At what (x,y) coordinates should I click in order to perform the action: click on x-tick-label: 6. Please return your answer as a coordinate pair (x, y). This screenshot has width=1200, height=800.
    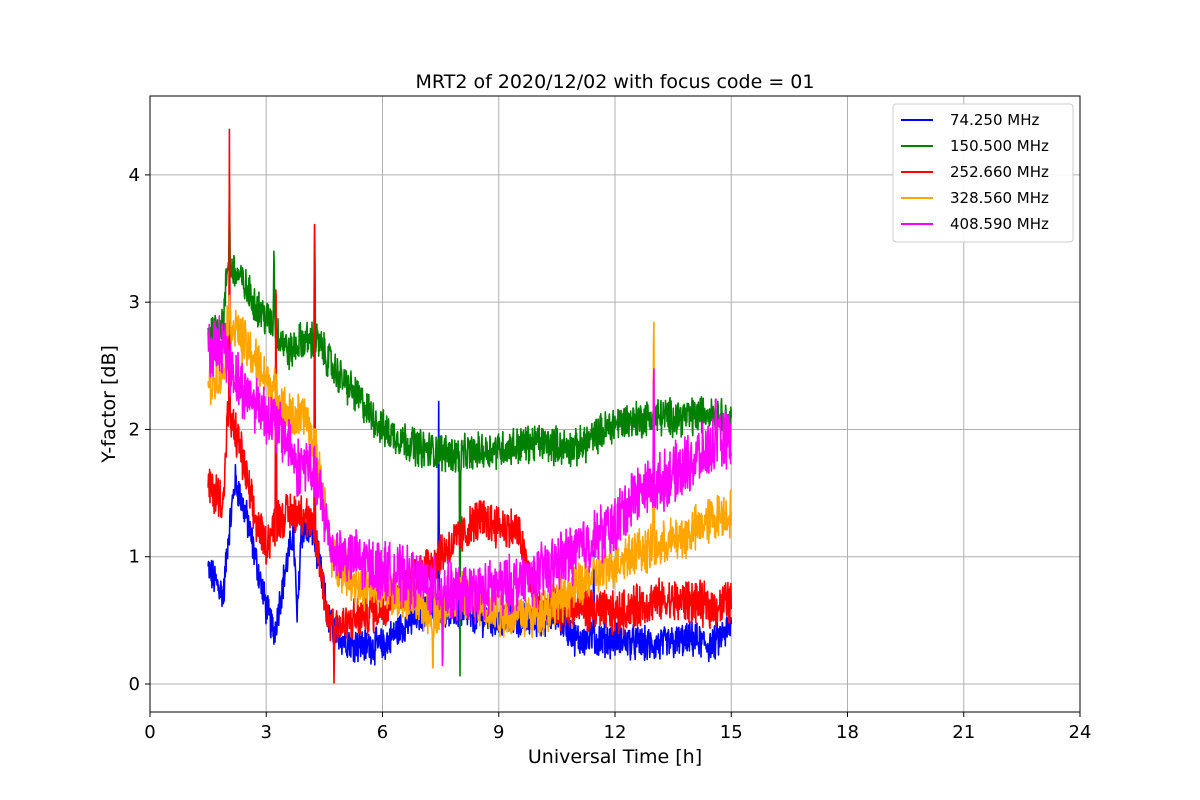
    Looking at the image, I should click on (382, 732).